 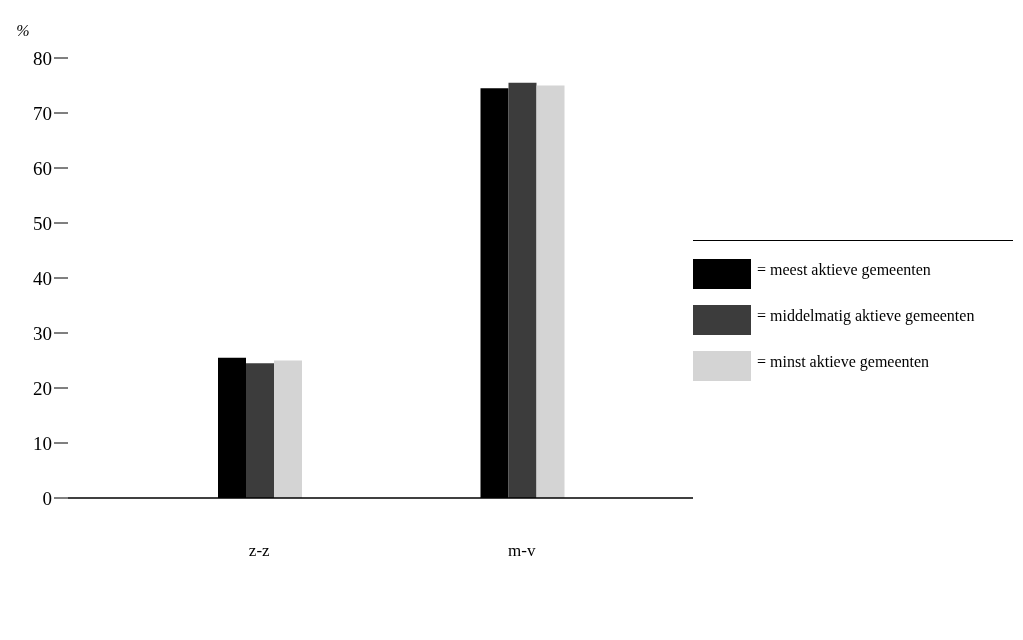 What do you see at coordinates (259, 551) in the screenshot?
I see `x-tick-label: z-z` at bounding box center [259, 551].